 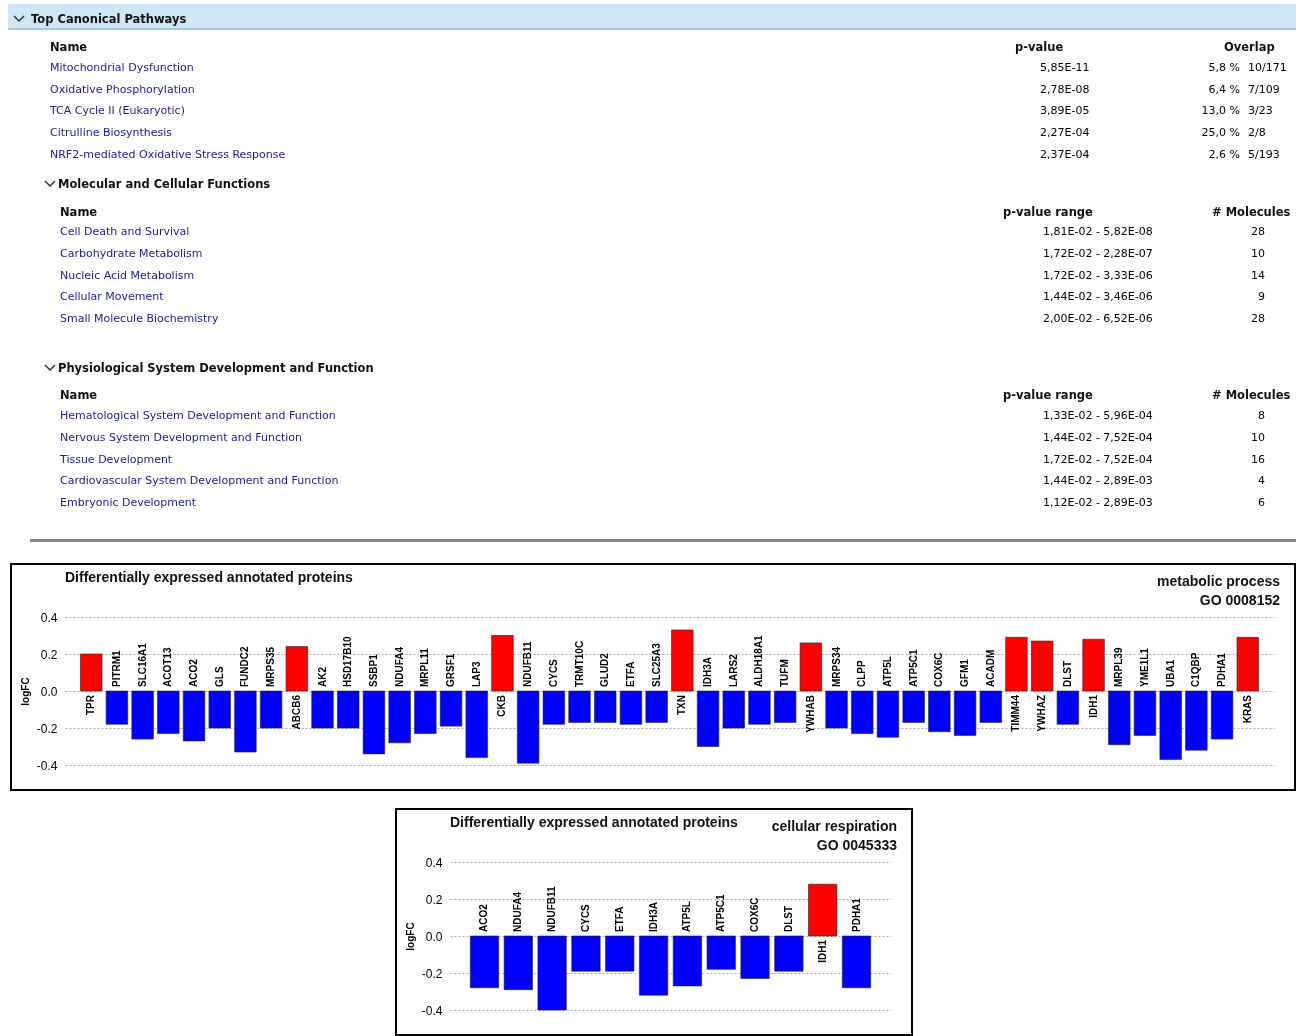 I want to click on text: 16, so click(x=1257, y=460).